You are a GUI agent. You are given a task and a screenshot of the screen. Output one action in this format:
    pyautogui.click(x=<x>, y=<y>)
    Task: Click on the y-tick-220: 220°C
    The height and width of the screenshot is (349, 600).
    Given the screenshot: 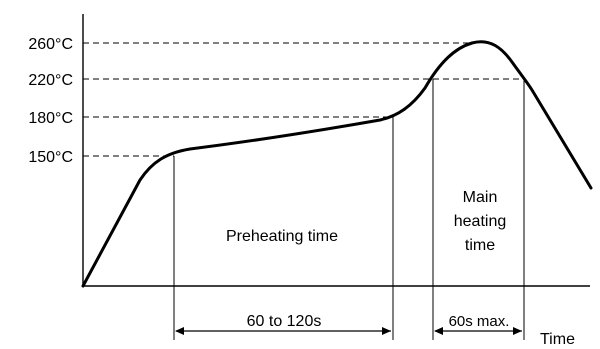 What is the action you would take?
    pyautogui.click(x=50, y=80)
    